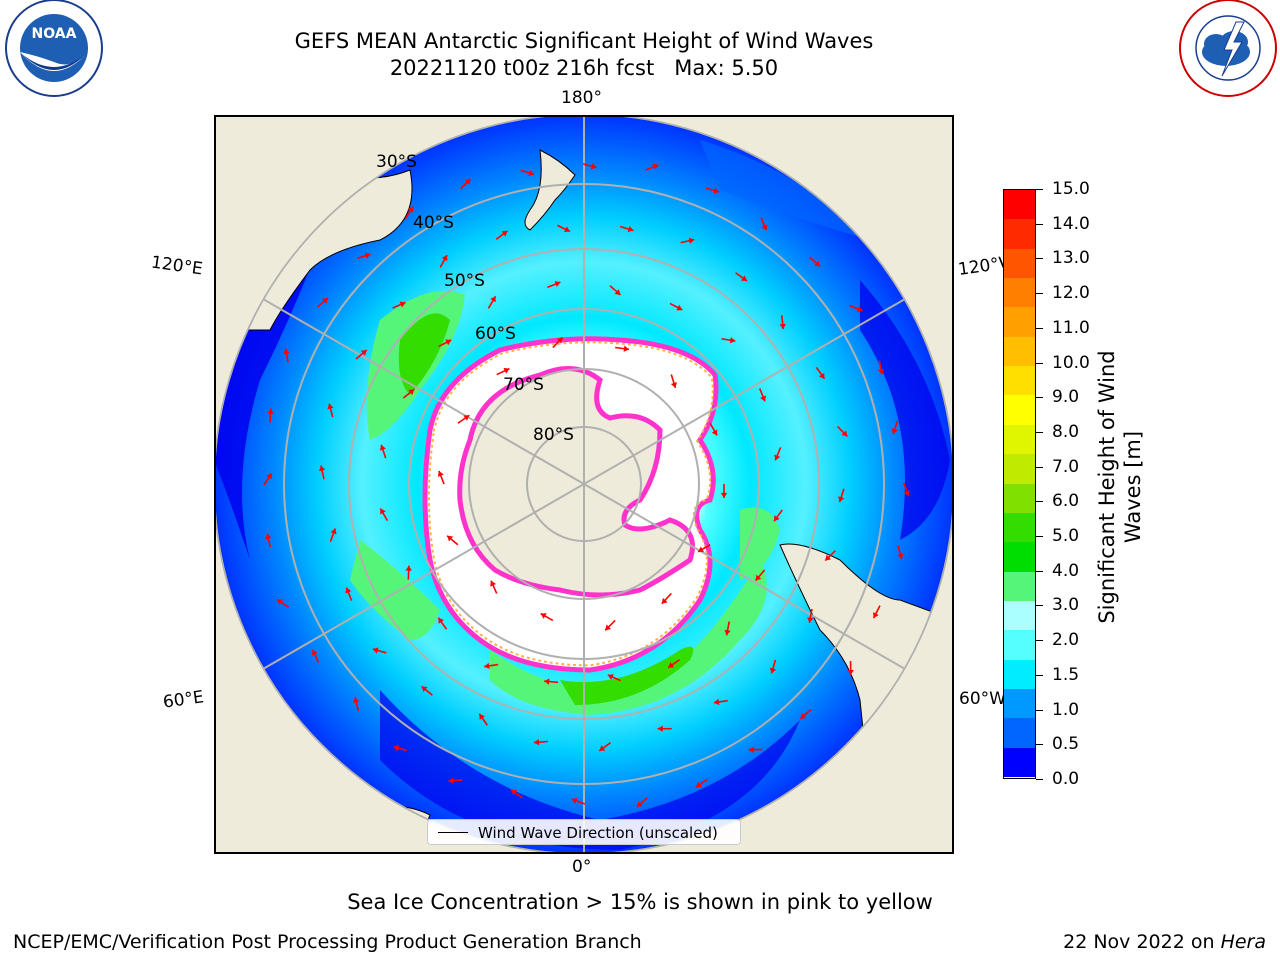  I want to click on colorbar-tick-label: 0.0, so click(1066, 779).